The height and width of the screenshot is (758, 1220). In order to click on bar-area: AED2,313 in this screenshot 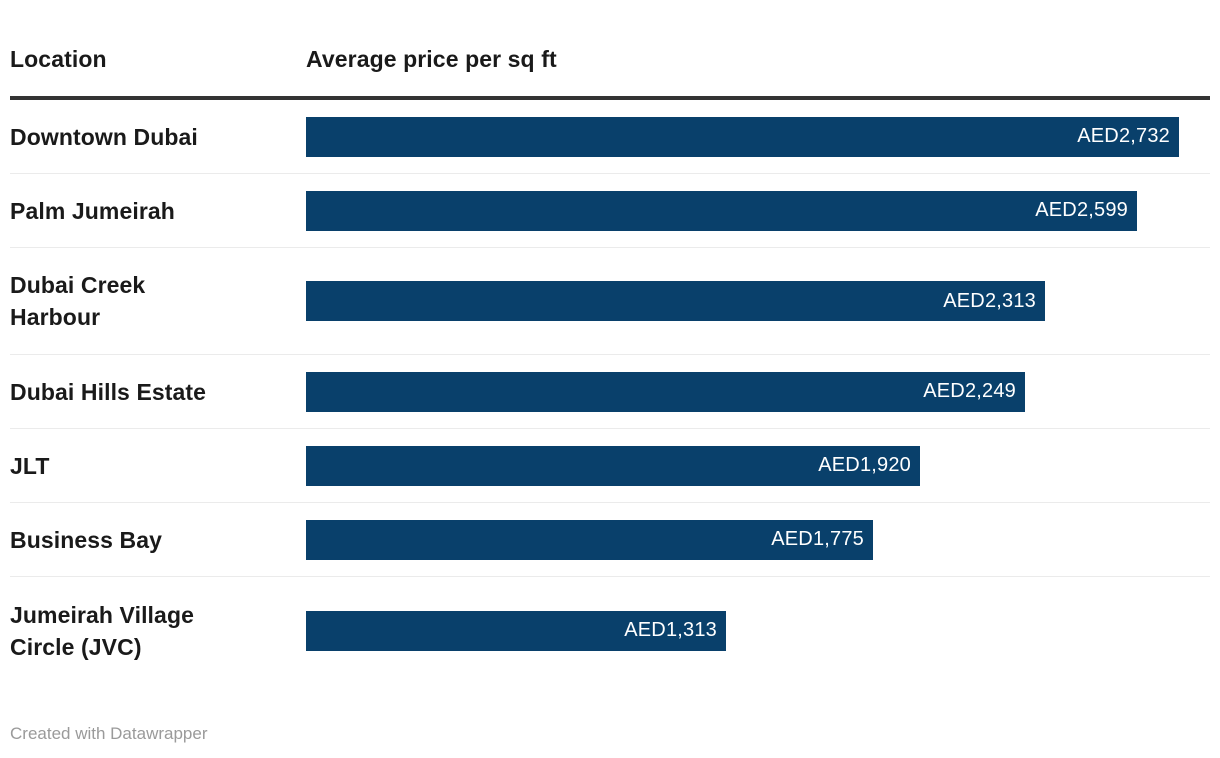, I will do `click(758, 301)`.